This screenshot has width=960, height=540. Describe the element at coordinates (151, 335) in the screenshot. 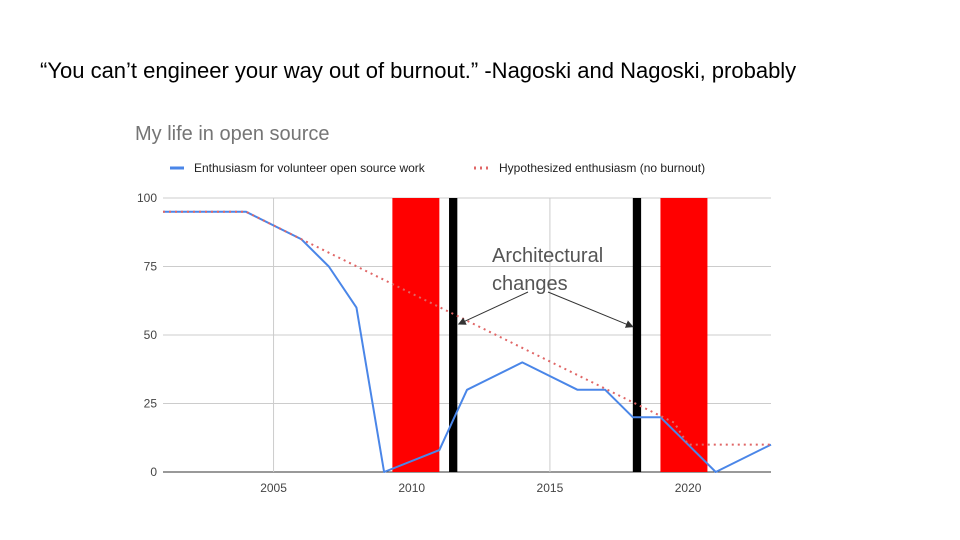

I see `y-tick-label-50: 50` at that location.